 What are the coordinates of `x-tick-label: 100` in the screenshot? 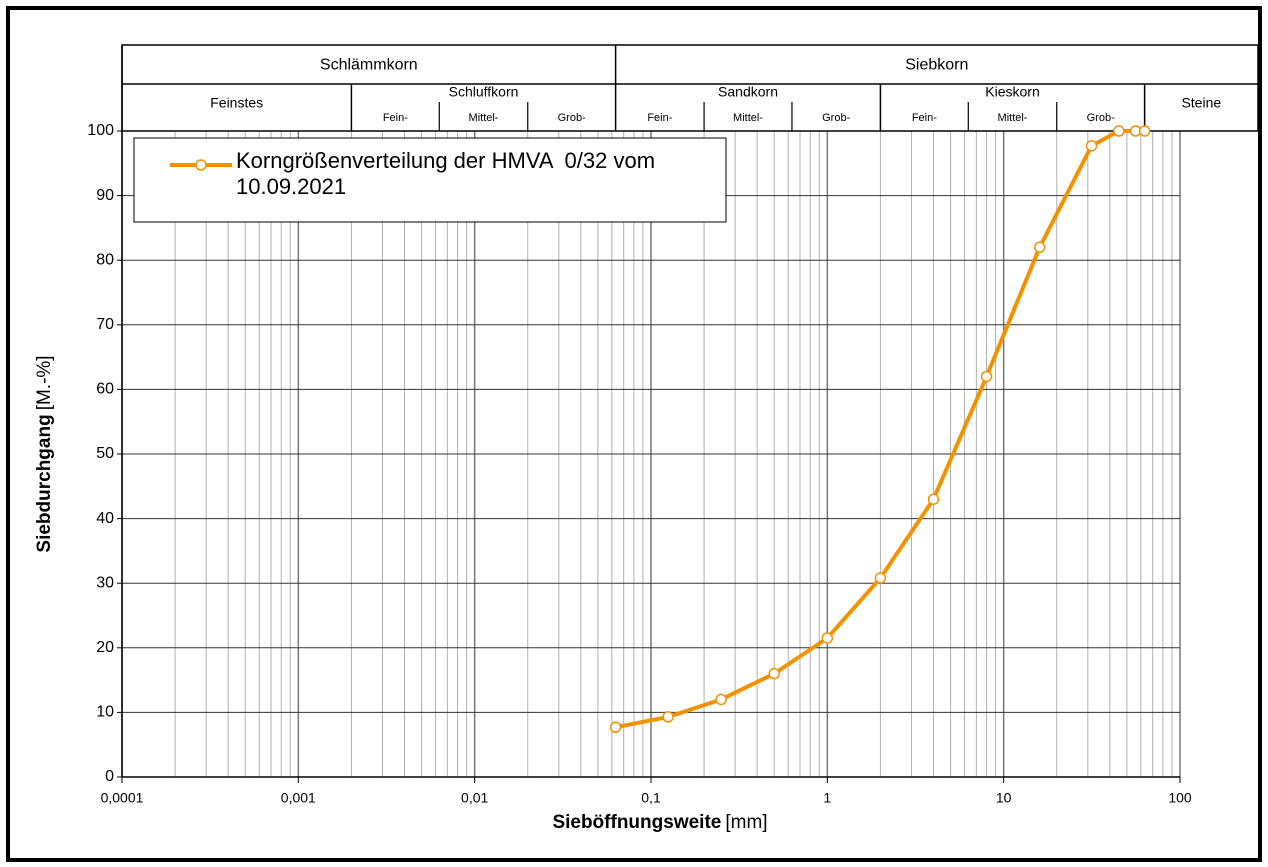 It's located at (1180, 798).